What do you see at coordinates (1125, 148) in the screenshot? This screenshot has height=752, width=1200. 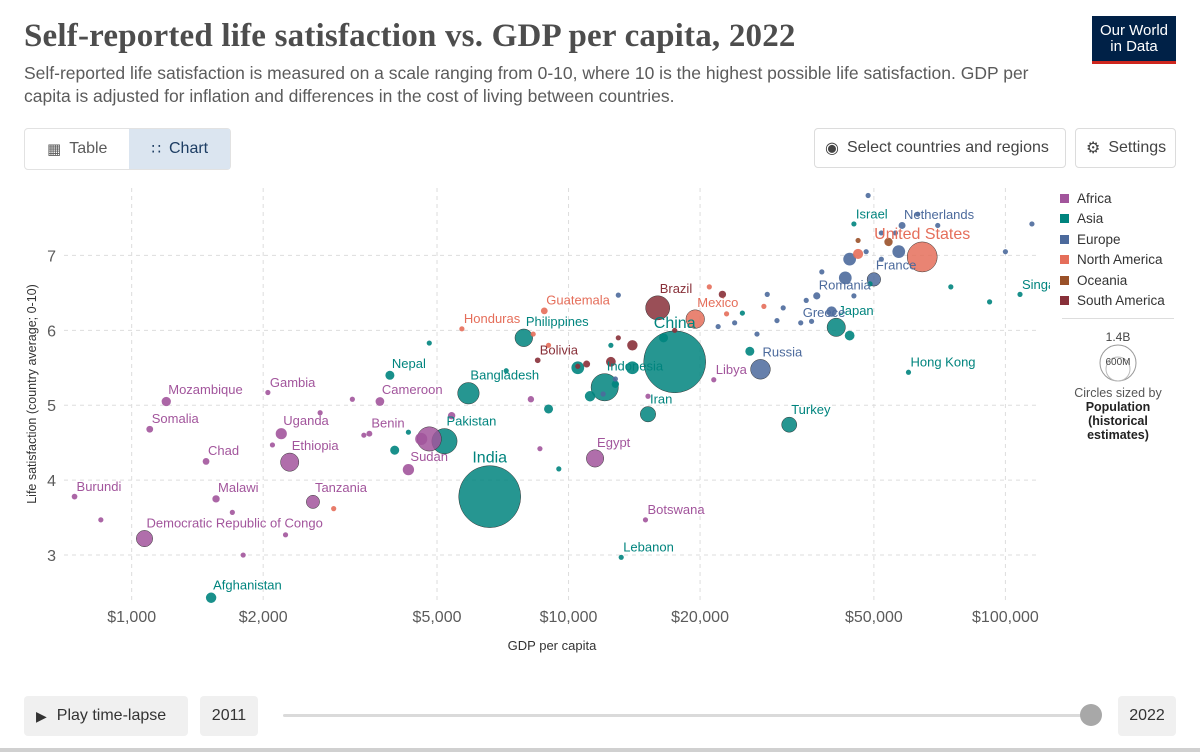 I see `settings-button: ⚙ Settings` at bounding box center [1125, 148].